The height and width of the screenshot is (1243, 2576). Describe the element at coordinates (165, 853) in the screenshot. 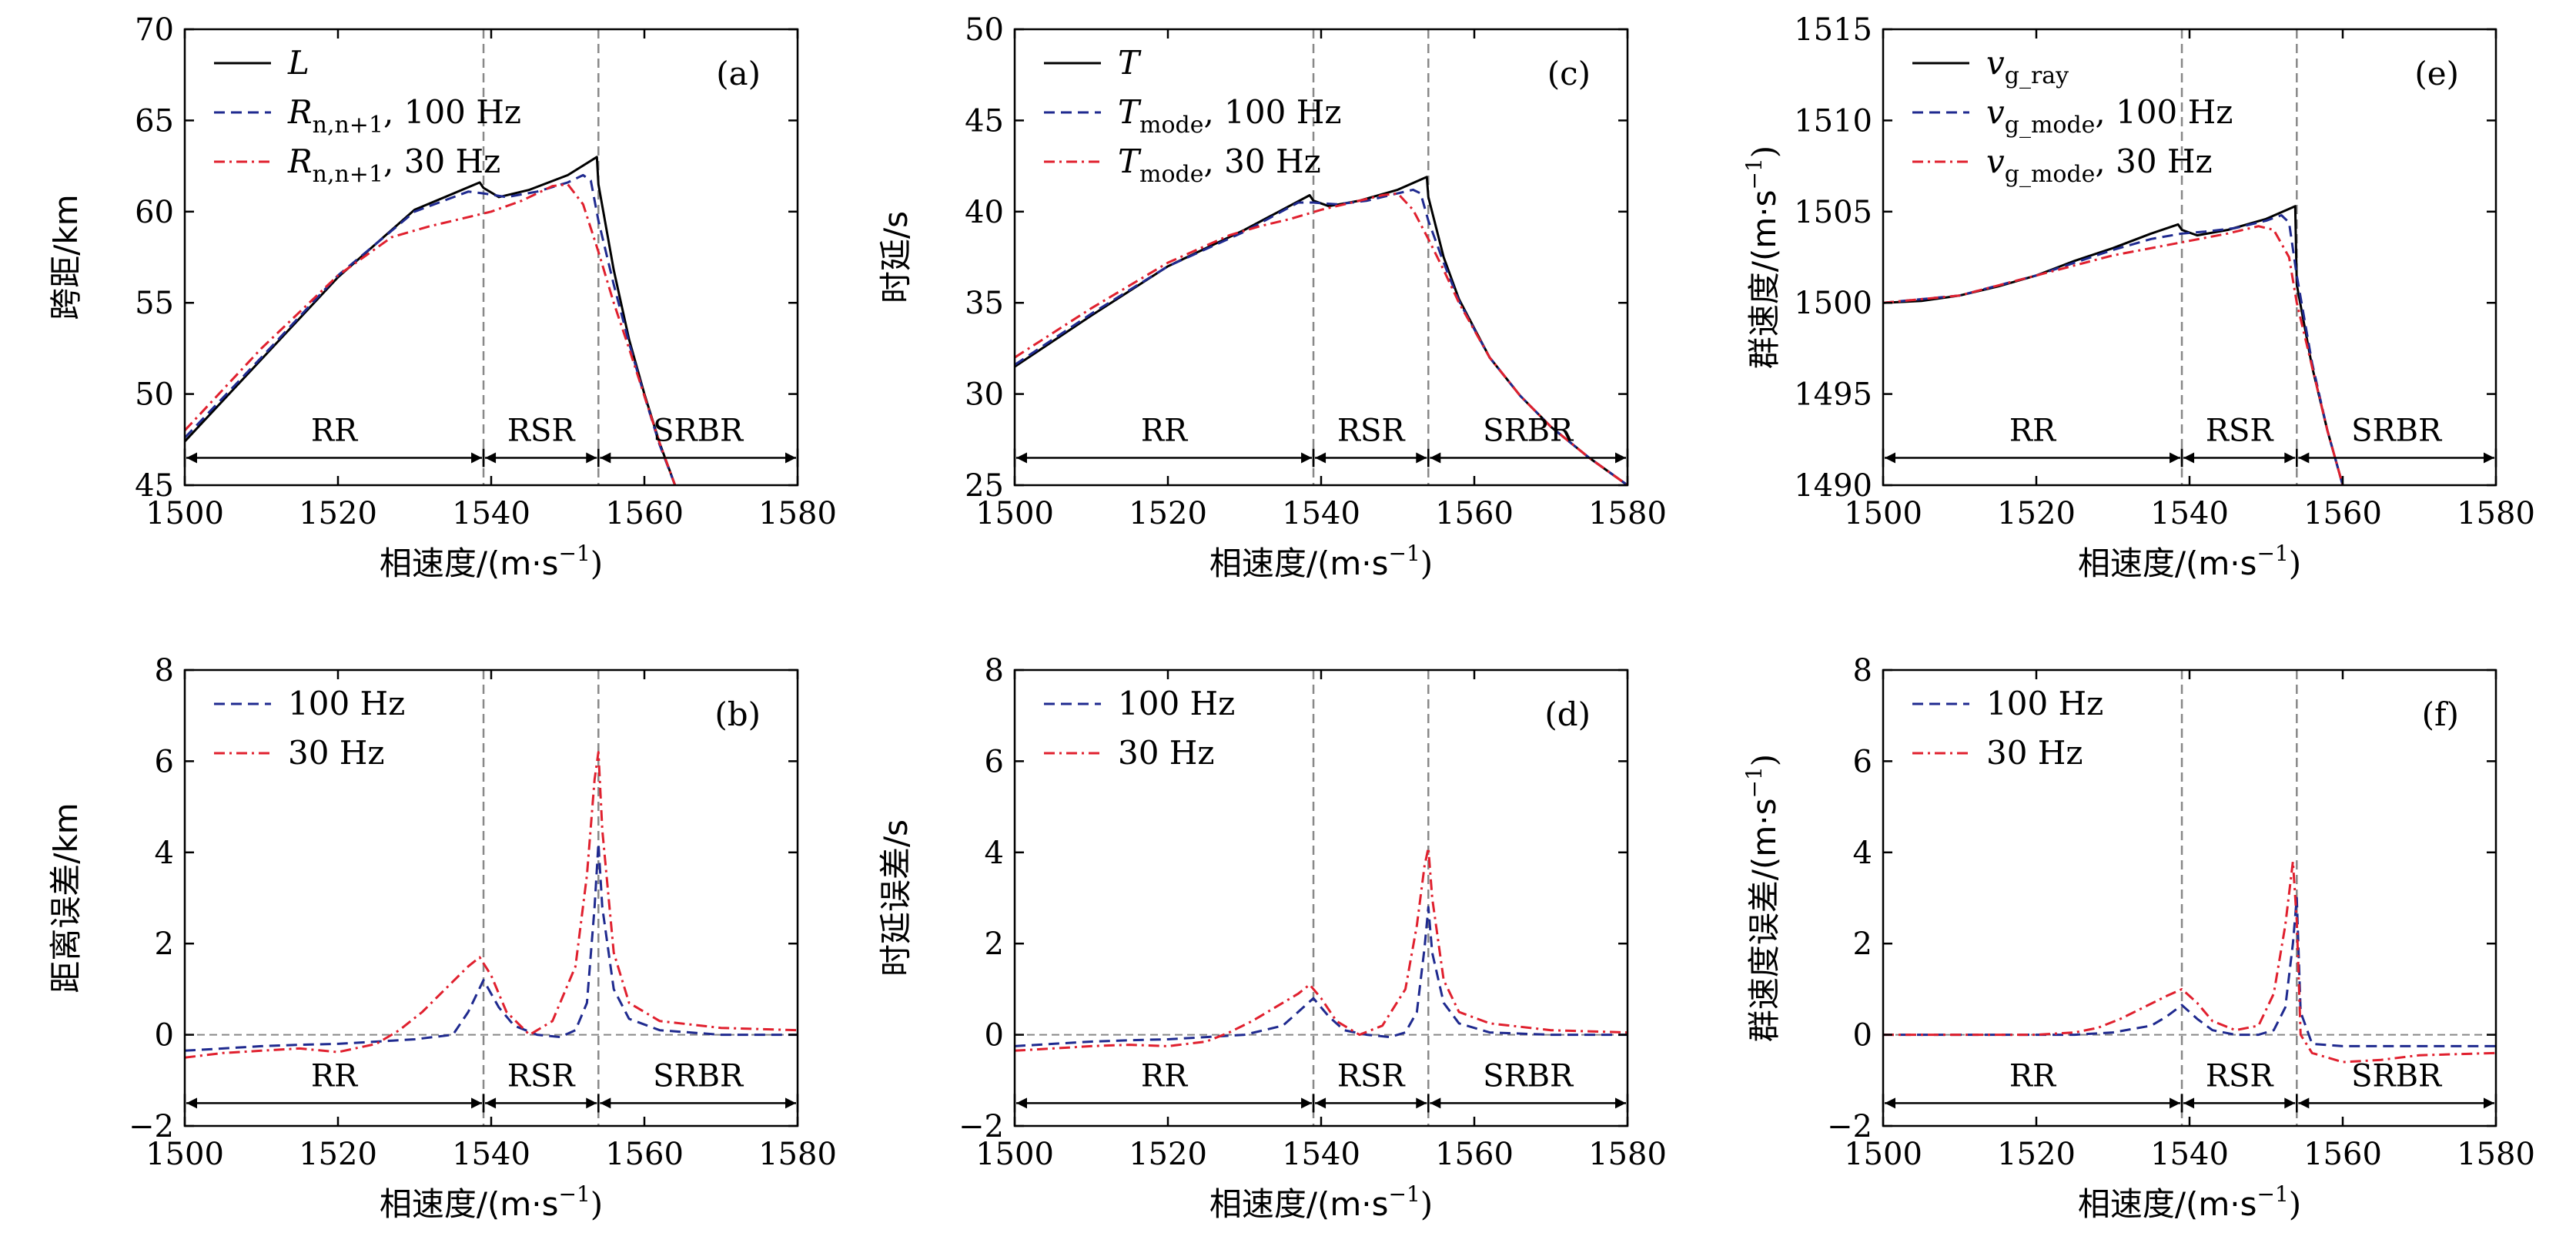

I see `y-tick-label: 4` at that location.